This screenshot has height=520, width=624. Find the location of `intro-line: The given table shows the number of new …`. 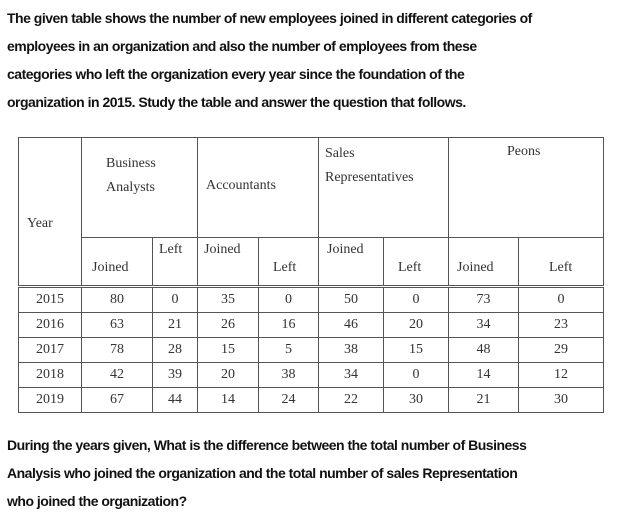

intro-line: The given table shows the number of new … is located at coordinates (269, 18).